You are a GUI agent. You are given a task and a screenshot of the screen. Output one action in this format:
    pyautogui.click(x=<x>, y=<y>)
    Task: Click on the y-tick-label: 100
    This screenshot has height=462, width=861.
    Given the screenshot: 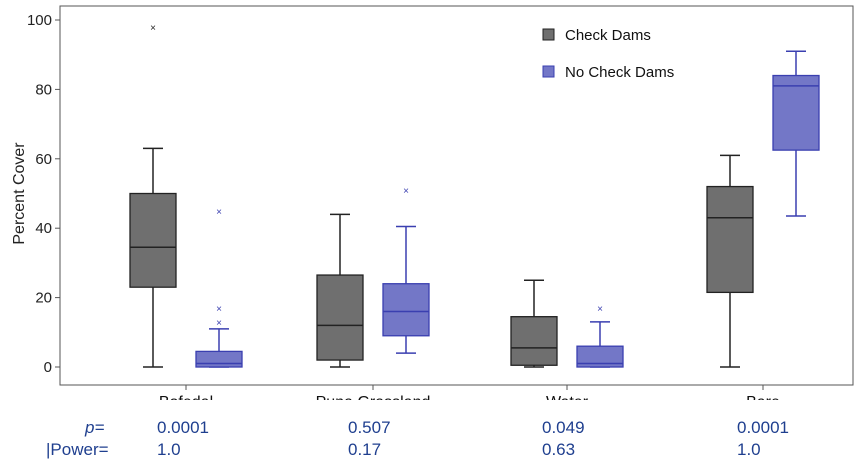 What is the action you would take?
    pyautogui.click(x=39, y=20)
    